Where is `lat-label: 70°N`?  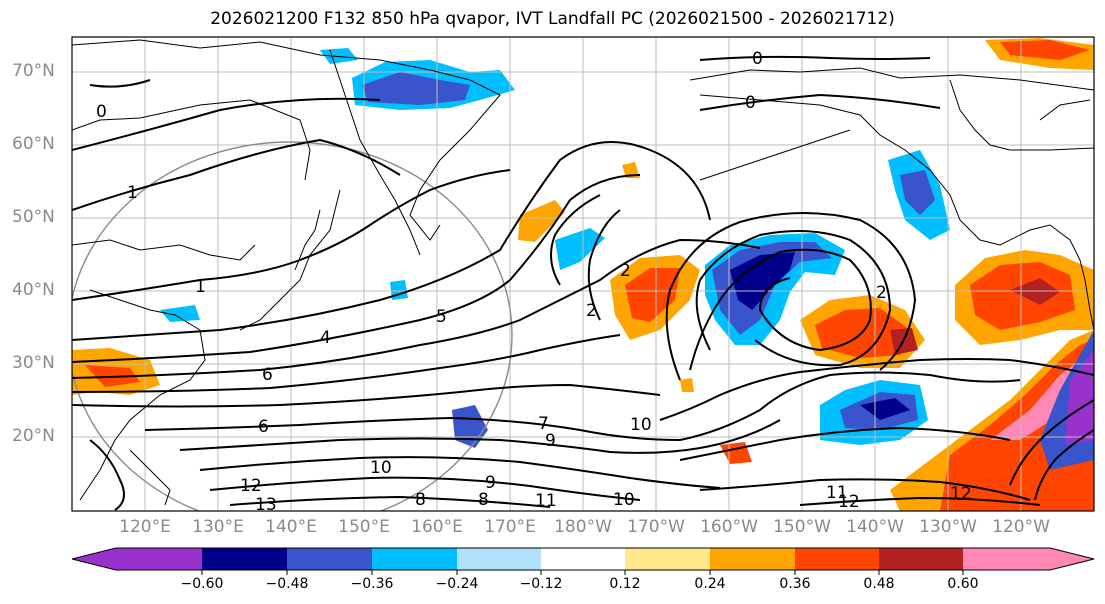
lat-label: 70°N is located at coordinates (33, 71).